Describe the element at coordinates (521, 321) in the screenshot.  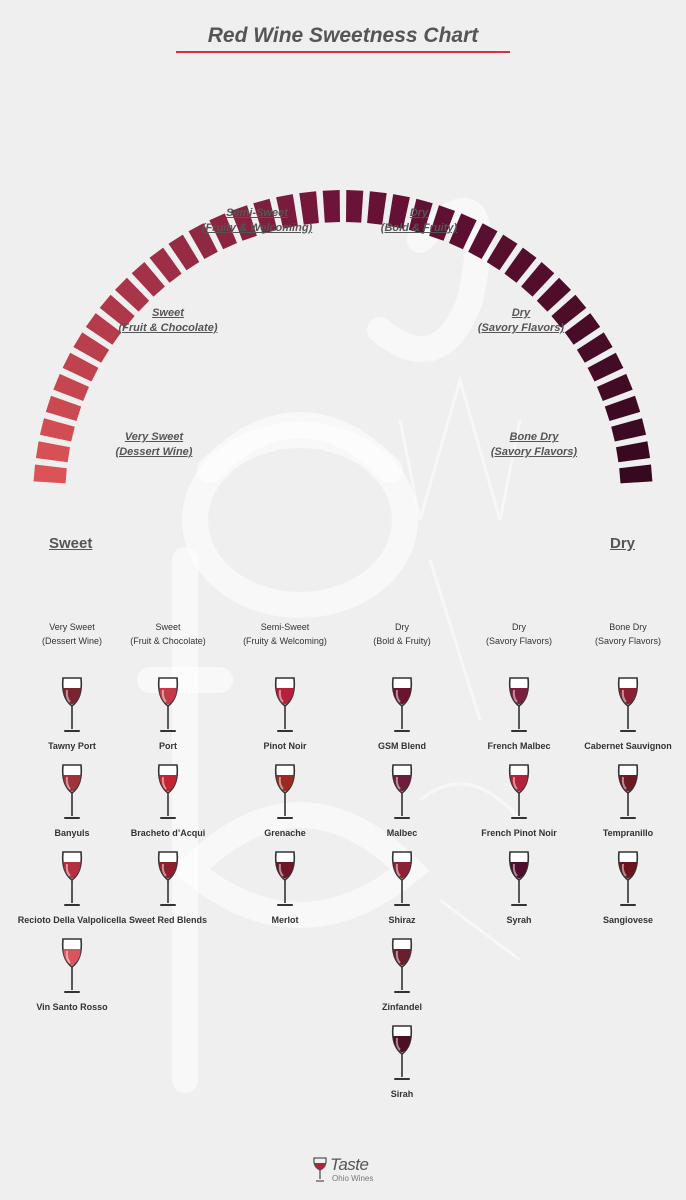
I see `arc-label: Dry (Savory Flavors)` at that location.